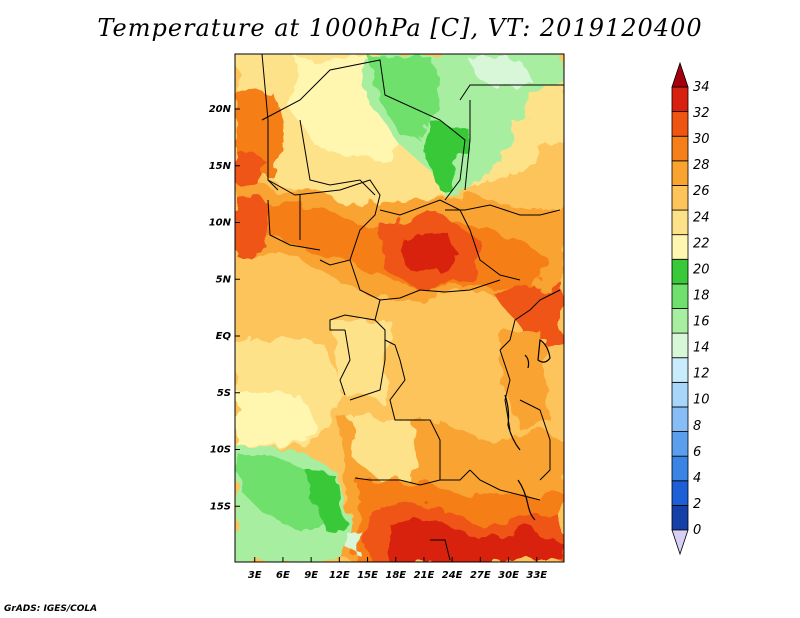 The width and height of the screenshot is (800, 618). What do you see at coordinates (701, 113) in the screenshot?
I see `colorbar-label-32: 32` at bounding box center [701, 113].